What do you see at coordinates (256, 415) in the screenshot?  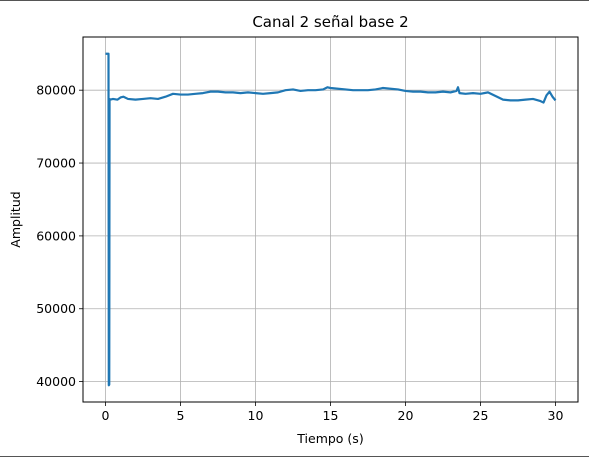 I see `x-tick-label: 10` at bounding box center [256, 415].